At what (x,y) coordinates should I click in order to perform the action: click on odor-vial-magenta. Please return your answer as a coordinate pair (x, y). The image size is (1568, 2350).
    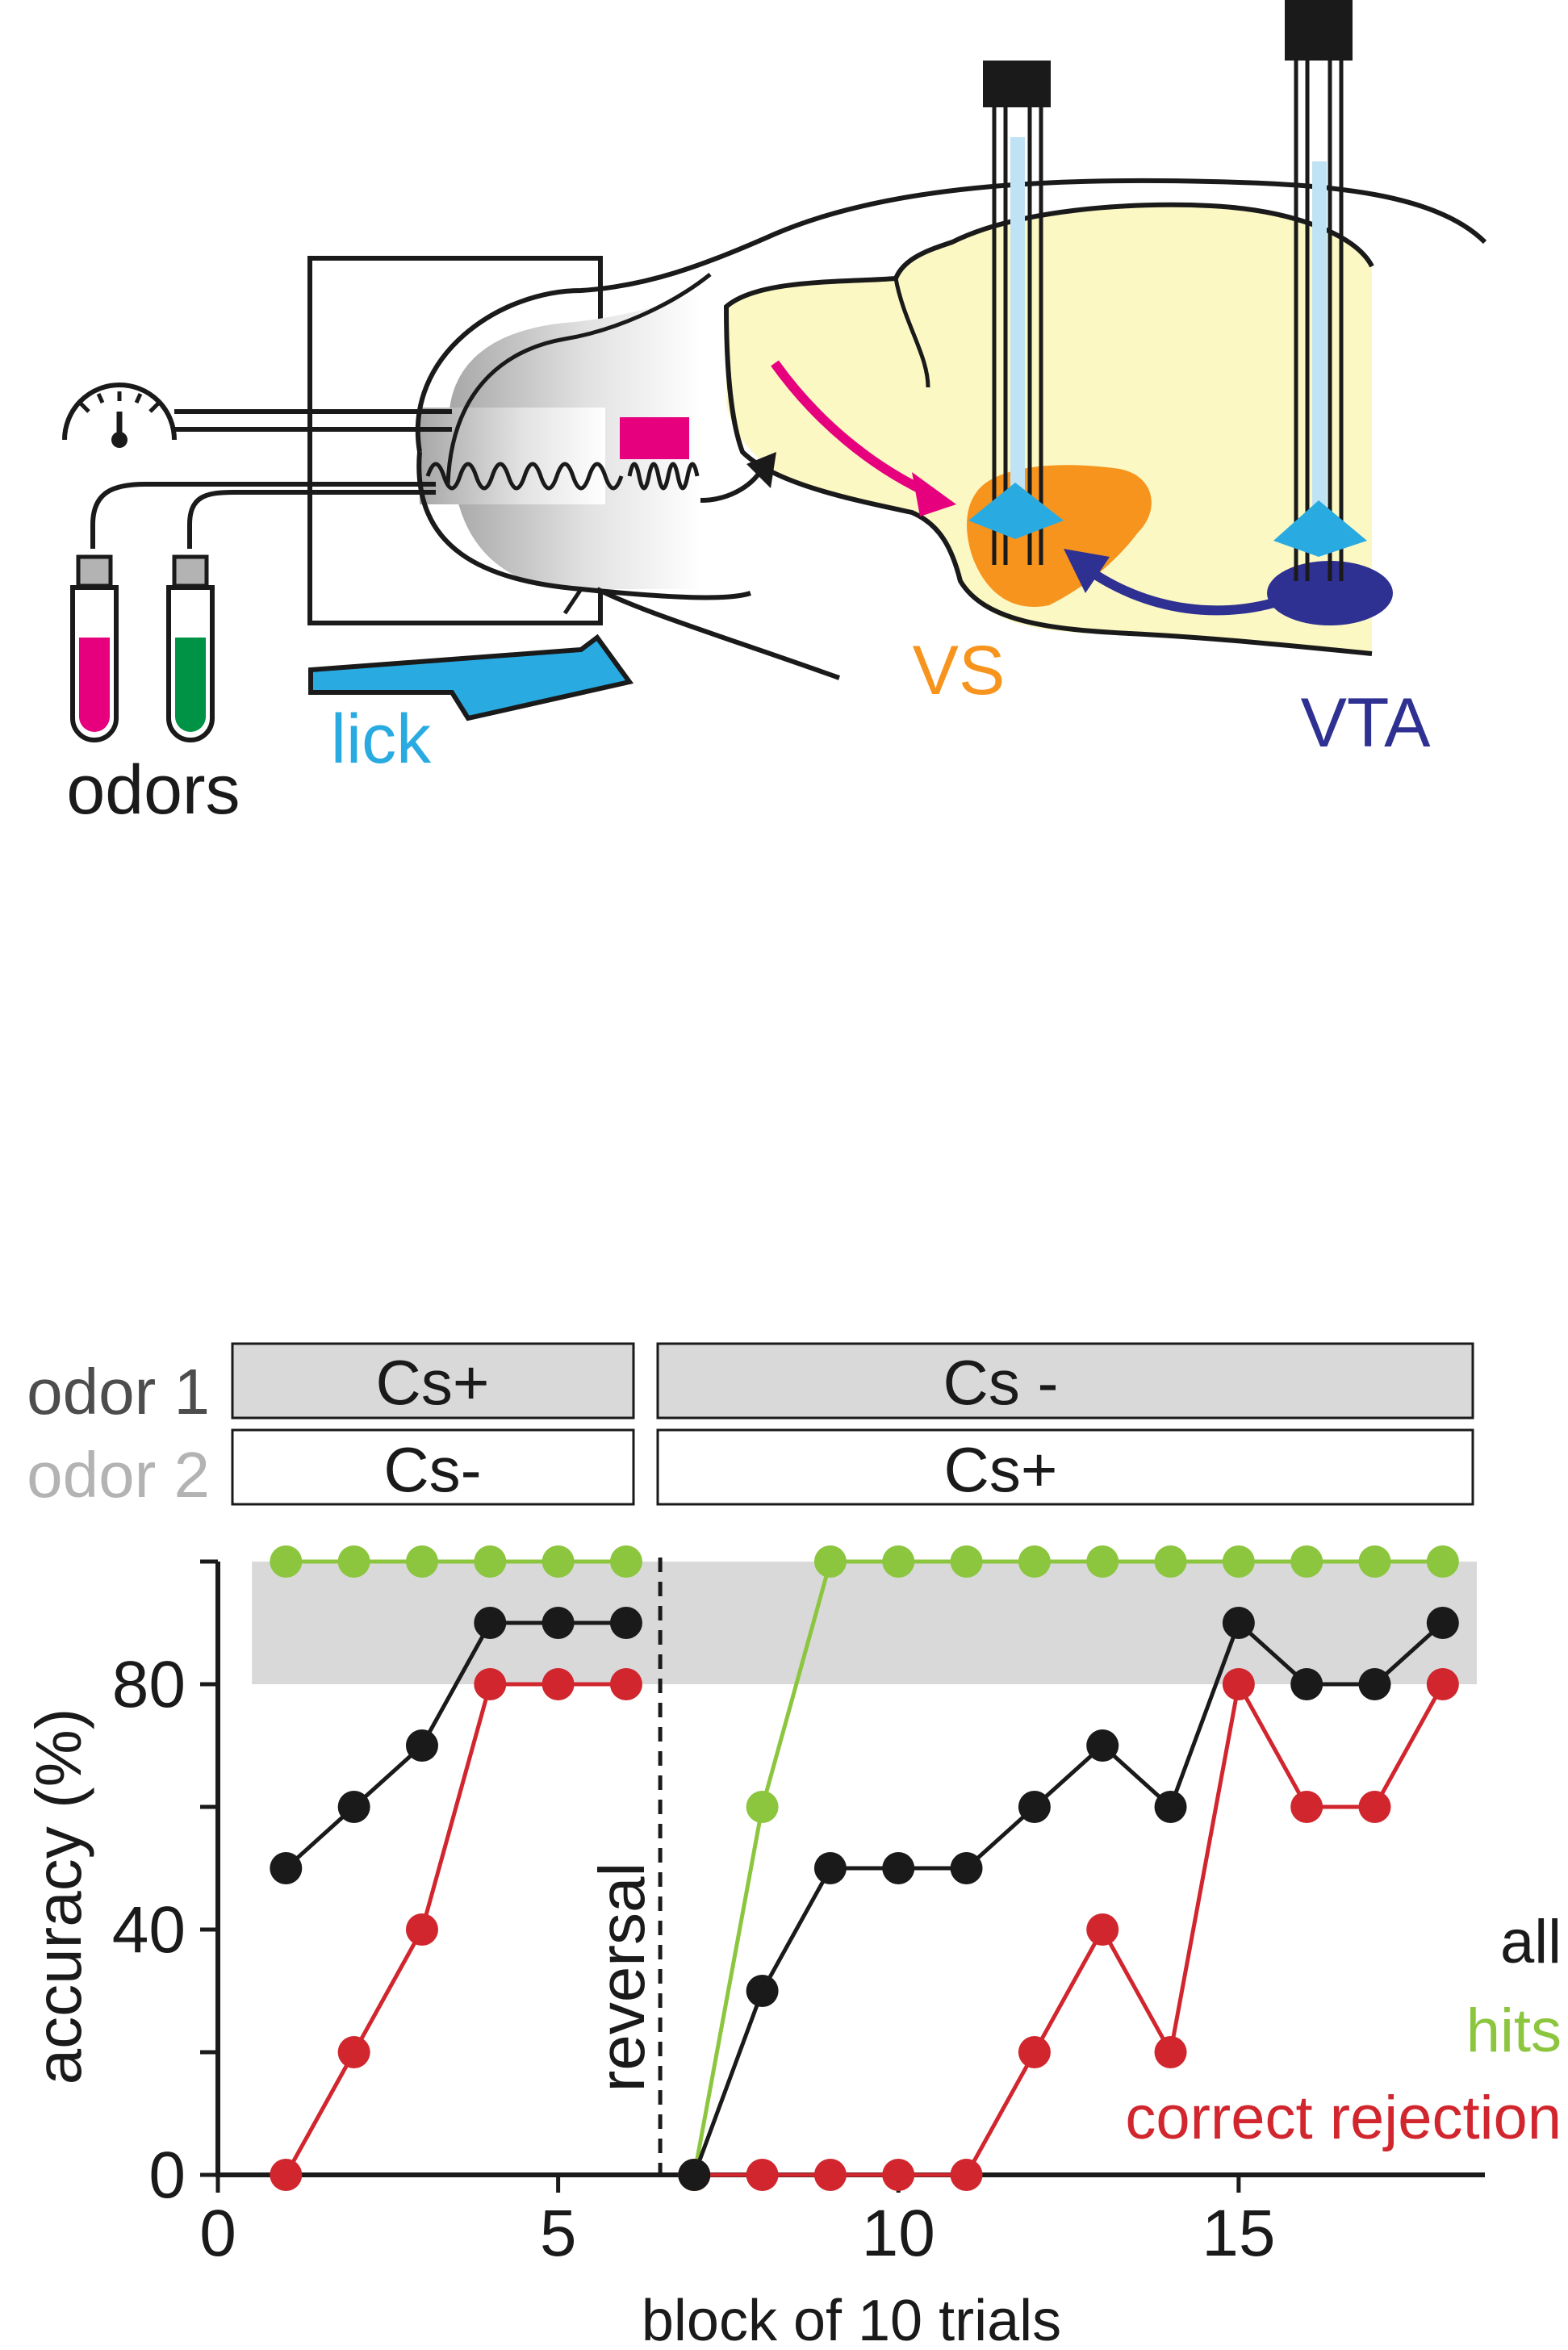
    Looking at the image, I should click on (94, 648).